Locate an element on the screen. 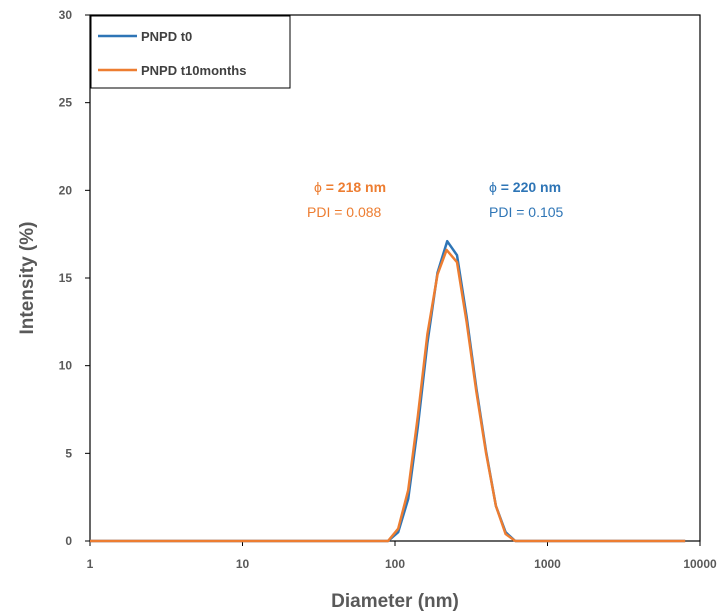 The image size is (725, 612). x-tick-label: 10000 is located at coordinates (700, 564).